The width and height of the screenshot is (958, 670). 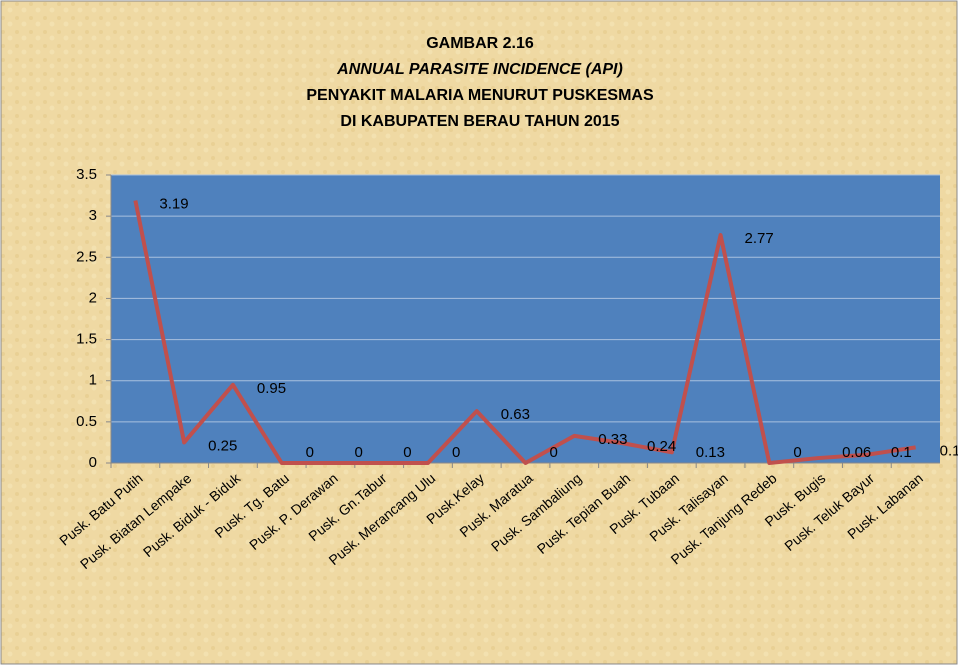 I want to click on data-label: 0.1, so click(x=901, y=452).